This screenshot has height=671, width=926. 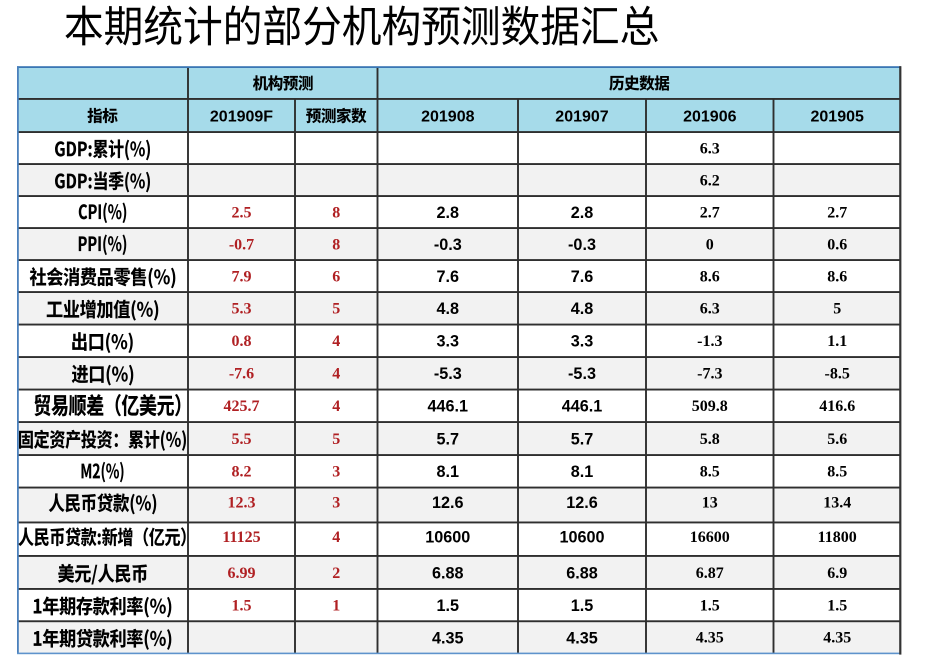 I want to click on svg-text: 1, so click(x=336, y=605).